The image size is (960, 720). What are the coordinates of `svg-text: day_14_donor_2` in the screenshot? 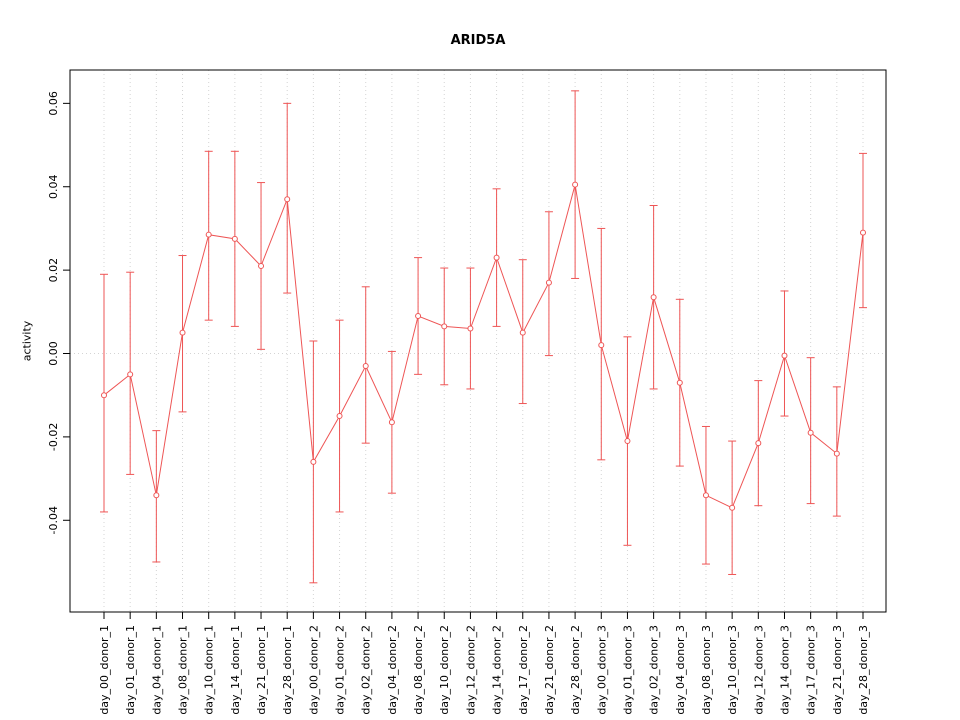 It's located at (497, 670).